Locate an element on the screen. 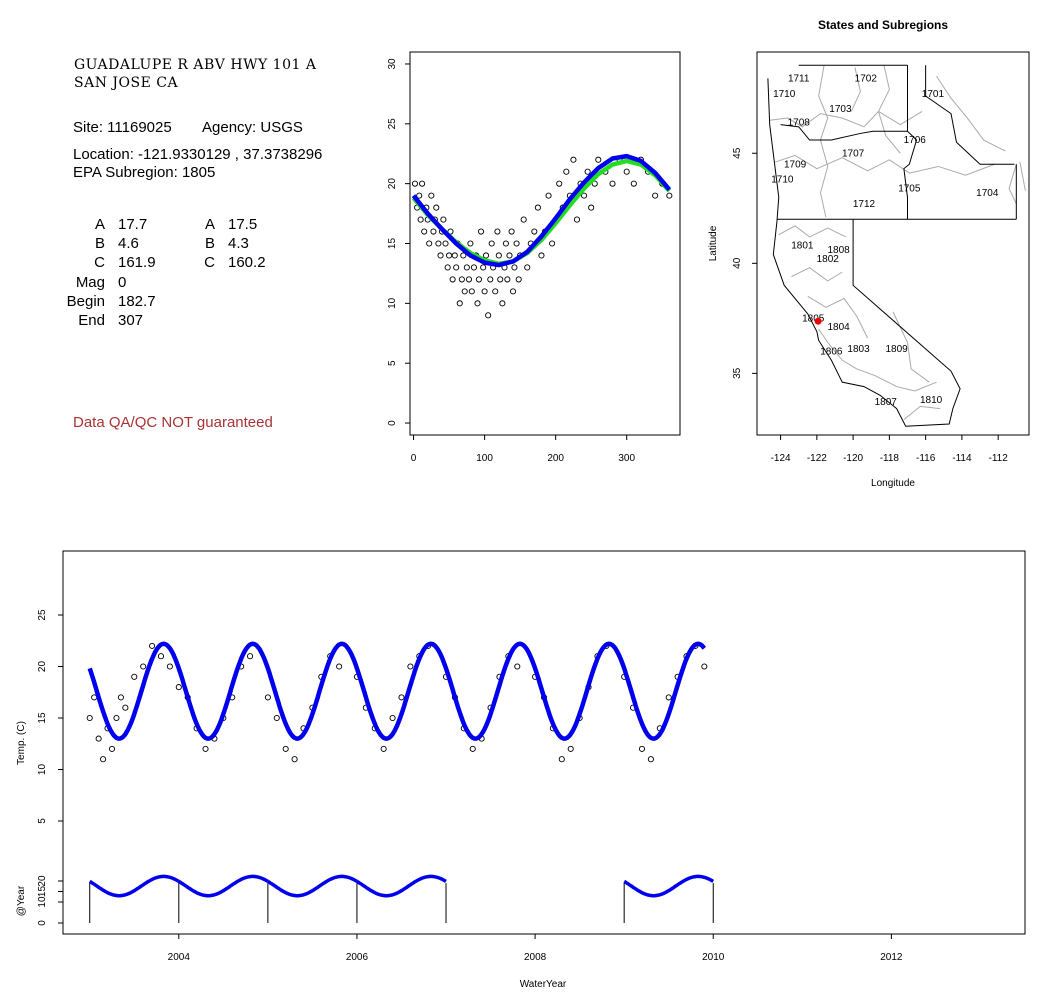  subregion-label: 1703 is located at coordinates (840, 109).